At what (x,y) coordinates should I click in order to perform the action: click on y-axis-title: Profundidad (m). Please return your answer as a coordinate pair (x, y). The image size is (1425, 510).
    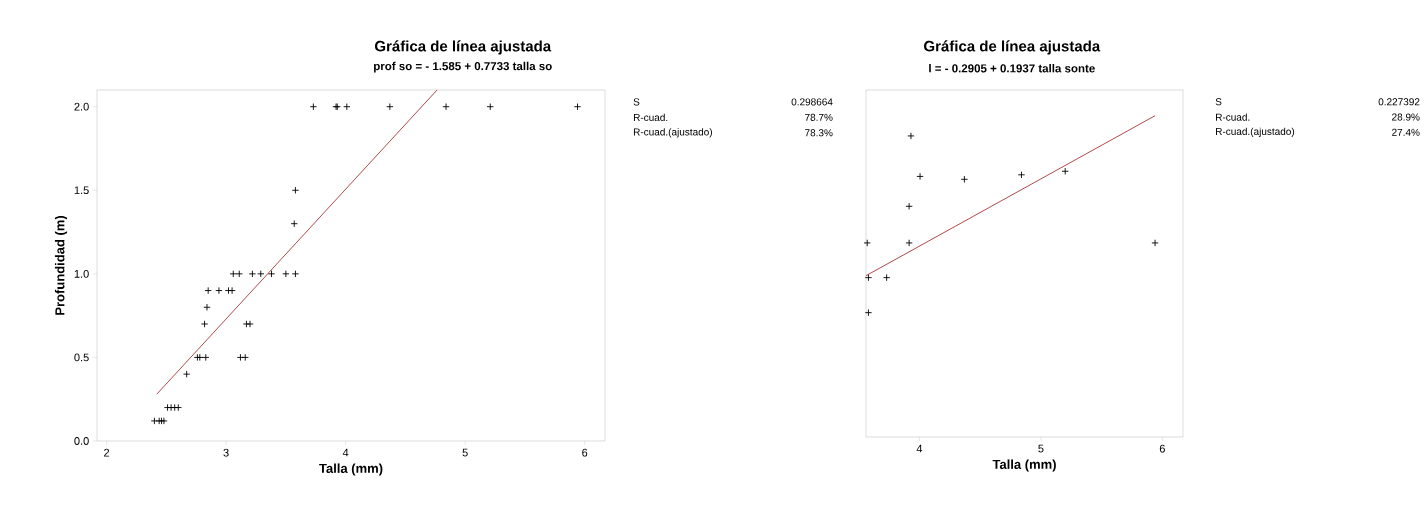
    Looking at the image, I should click on (61, 265).